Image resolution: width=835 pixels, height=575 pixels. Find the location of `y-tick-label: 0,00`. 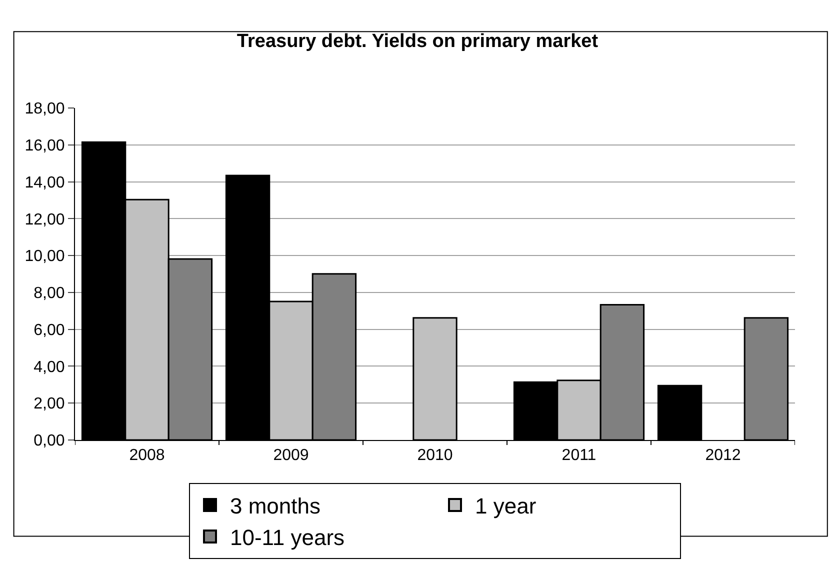

y-tick-label: 0,00 is located at coordinates (49, 441).